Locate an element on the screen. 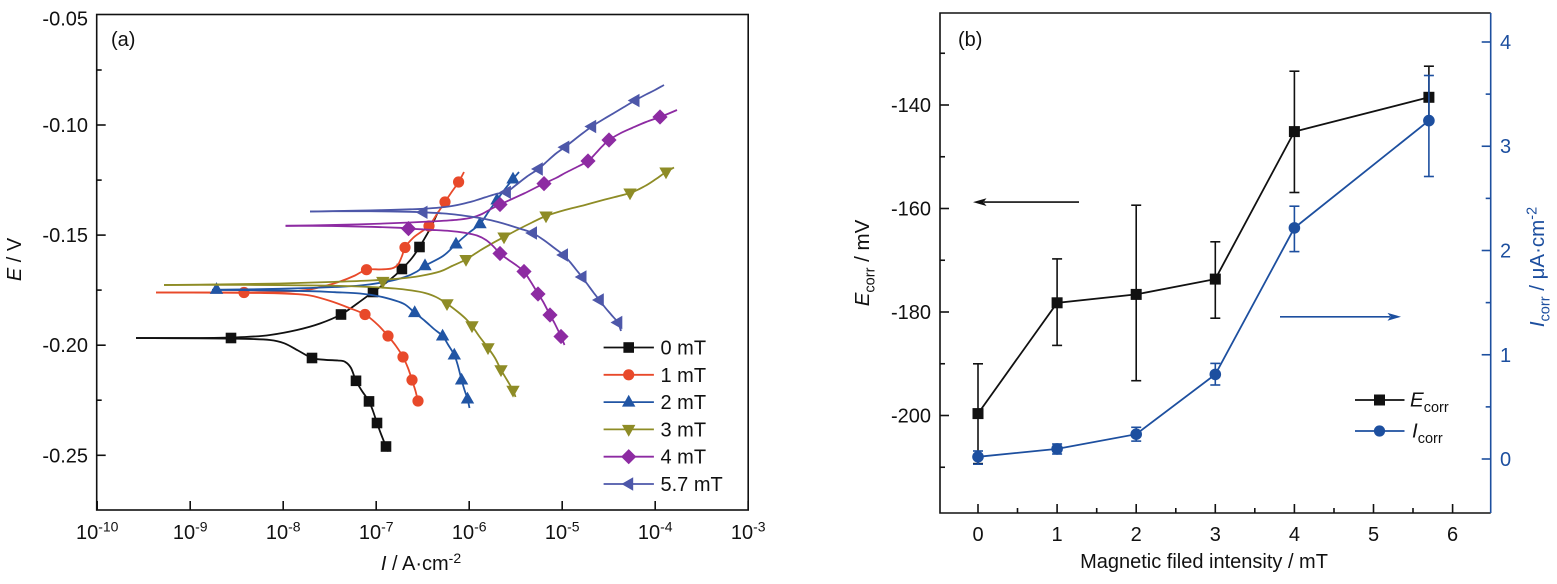 The image size is (1557, 584). svg-text: -0.20 is located at coordinates (65, 346).